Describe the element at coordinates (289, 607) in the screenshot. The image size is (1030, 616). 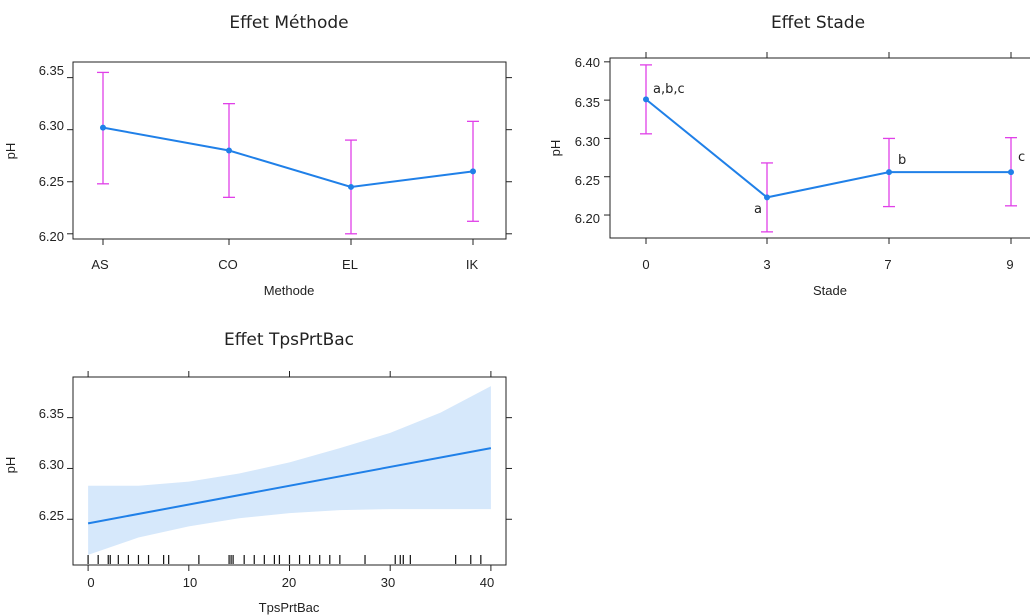
I see `x-axis-label: TpsPrtBac` at that location.